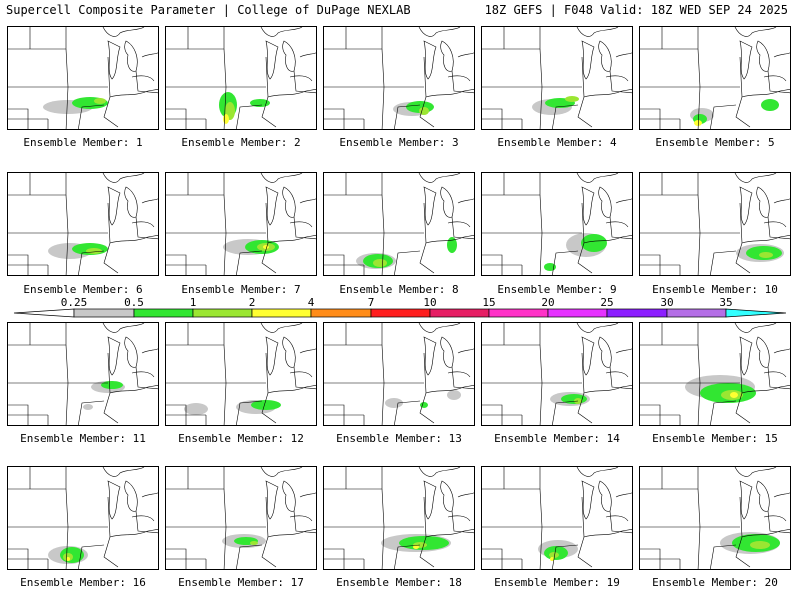 Image resolution: width=800 pixels, height=600 pixels. What do you see at coordinates (557, 289) in the screenshot?
I see `ensemble-member-label: Ensemble Member: 9` at bounding box center [557, 289].